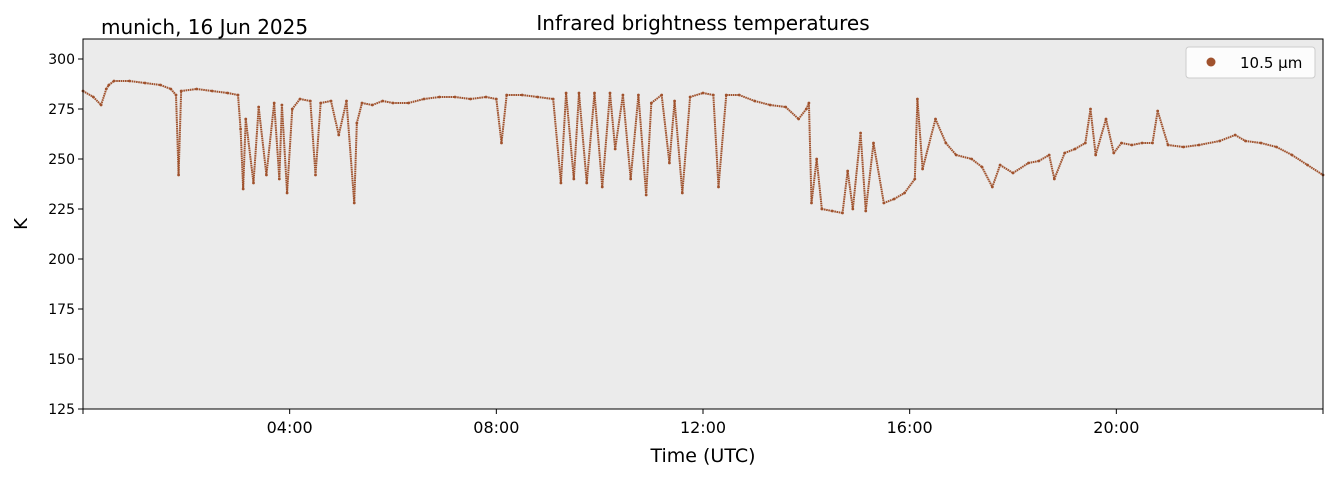  What do you see at coordinates (65, 235) in the screenshot?
I see `y-axis-ticks: 125 150 175 200 225 250 275 300` at bounding box center [65, 235].